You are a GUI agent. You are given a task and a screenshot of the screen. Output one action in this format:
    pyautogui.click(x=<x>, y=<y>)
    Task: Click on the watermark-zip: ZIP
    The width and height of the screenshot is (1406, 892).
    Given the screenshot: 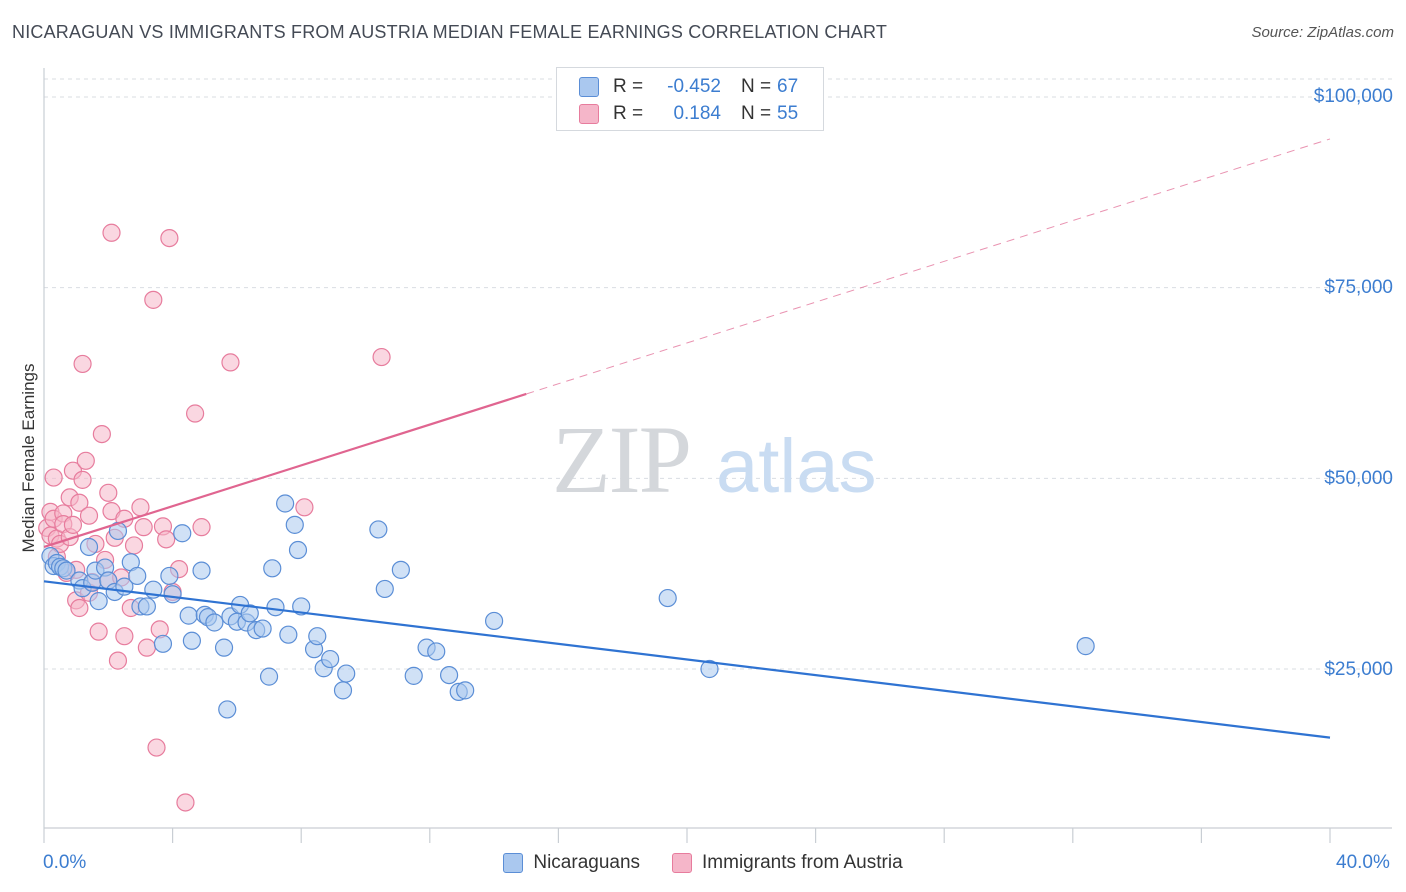 What is the action you would take?
    pyautogui.click(x=621, y=459)
    